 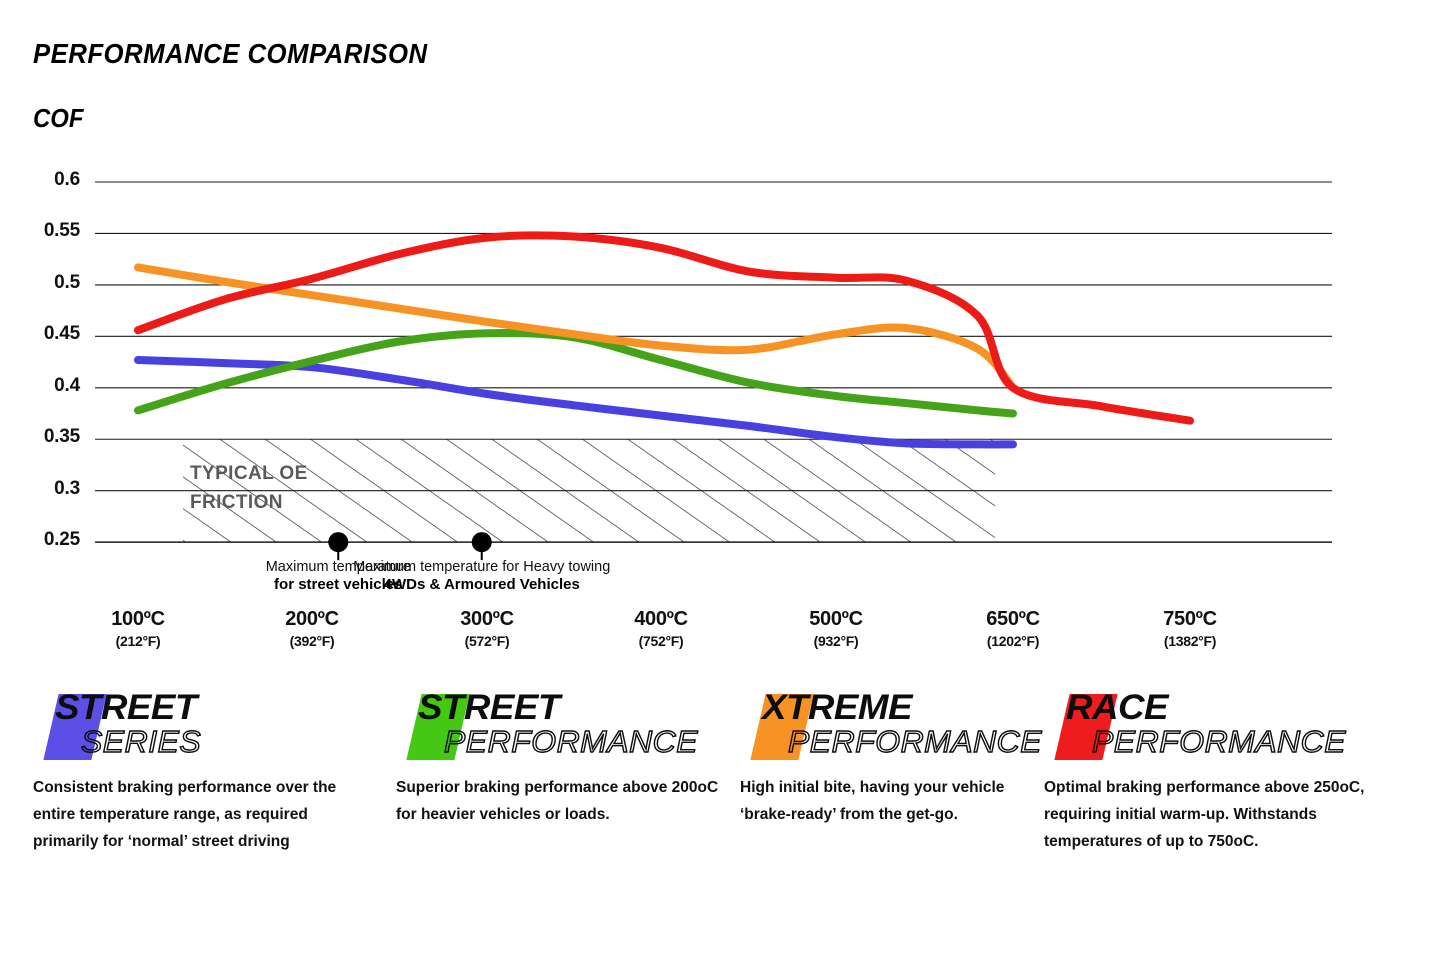 What do you see at coordinates (1190, 641) in the screenshot?
I see `x-tick-fahrenheit: (1382°F)` at bounding box center [1190, 641].